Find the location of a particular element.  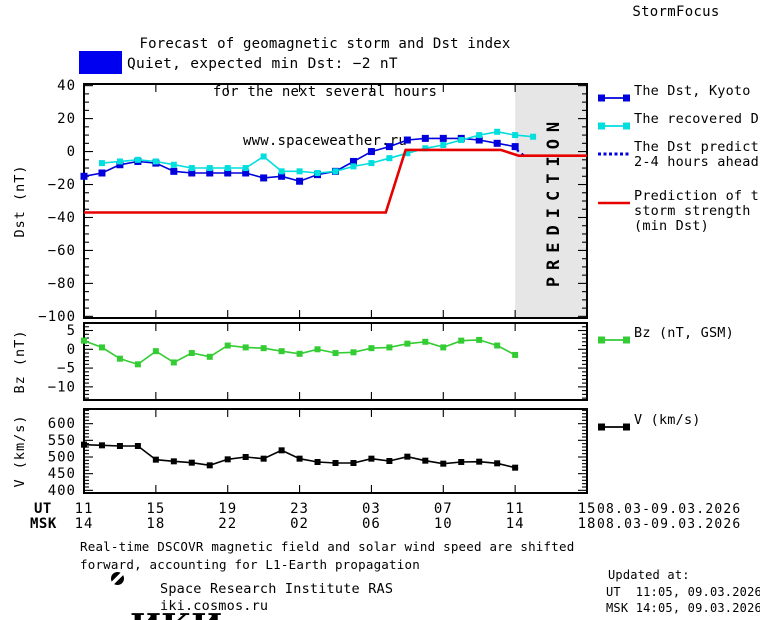

xtick-ut-5: 07 is located at coordinates (443, 509).